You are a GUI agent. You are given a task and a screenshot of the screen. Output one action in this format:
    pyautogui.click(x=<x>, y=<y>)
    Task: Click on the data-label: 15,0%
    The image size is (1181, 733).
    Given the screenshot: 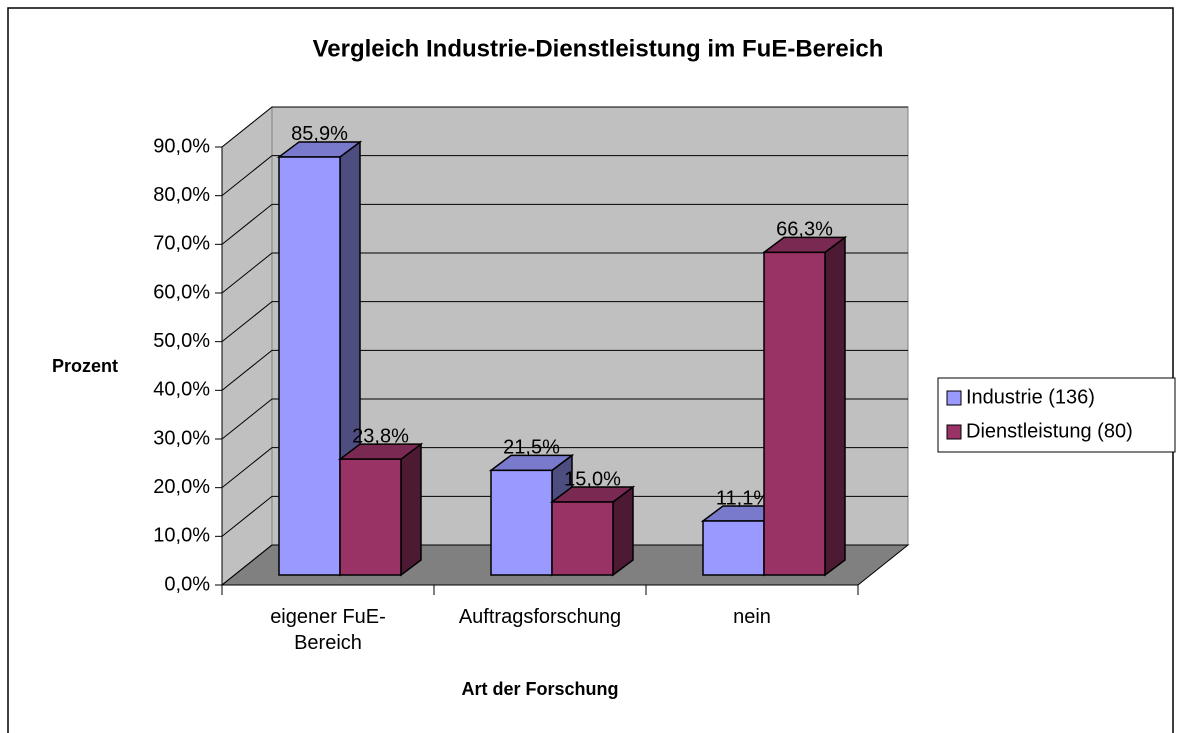 What is the action you would take?
    pyautogui.click(x=592, y=479)
    